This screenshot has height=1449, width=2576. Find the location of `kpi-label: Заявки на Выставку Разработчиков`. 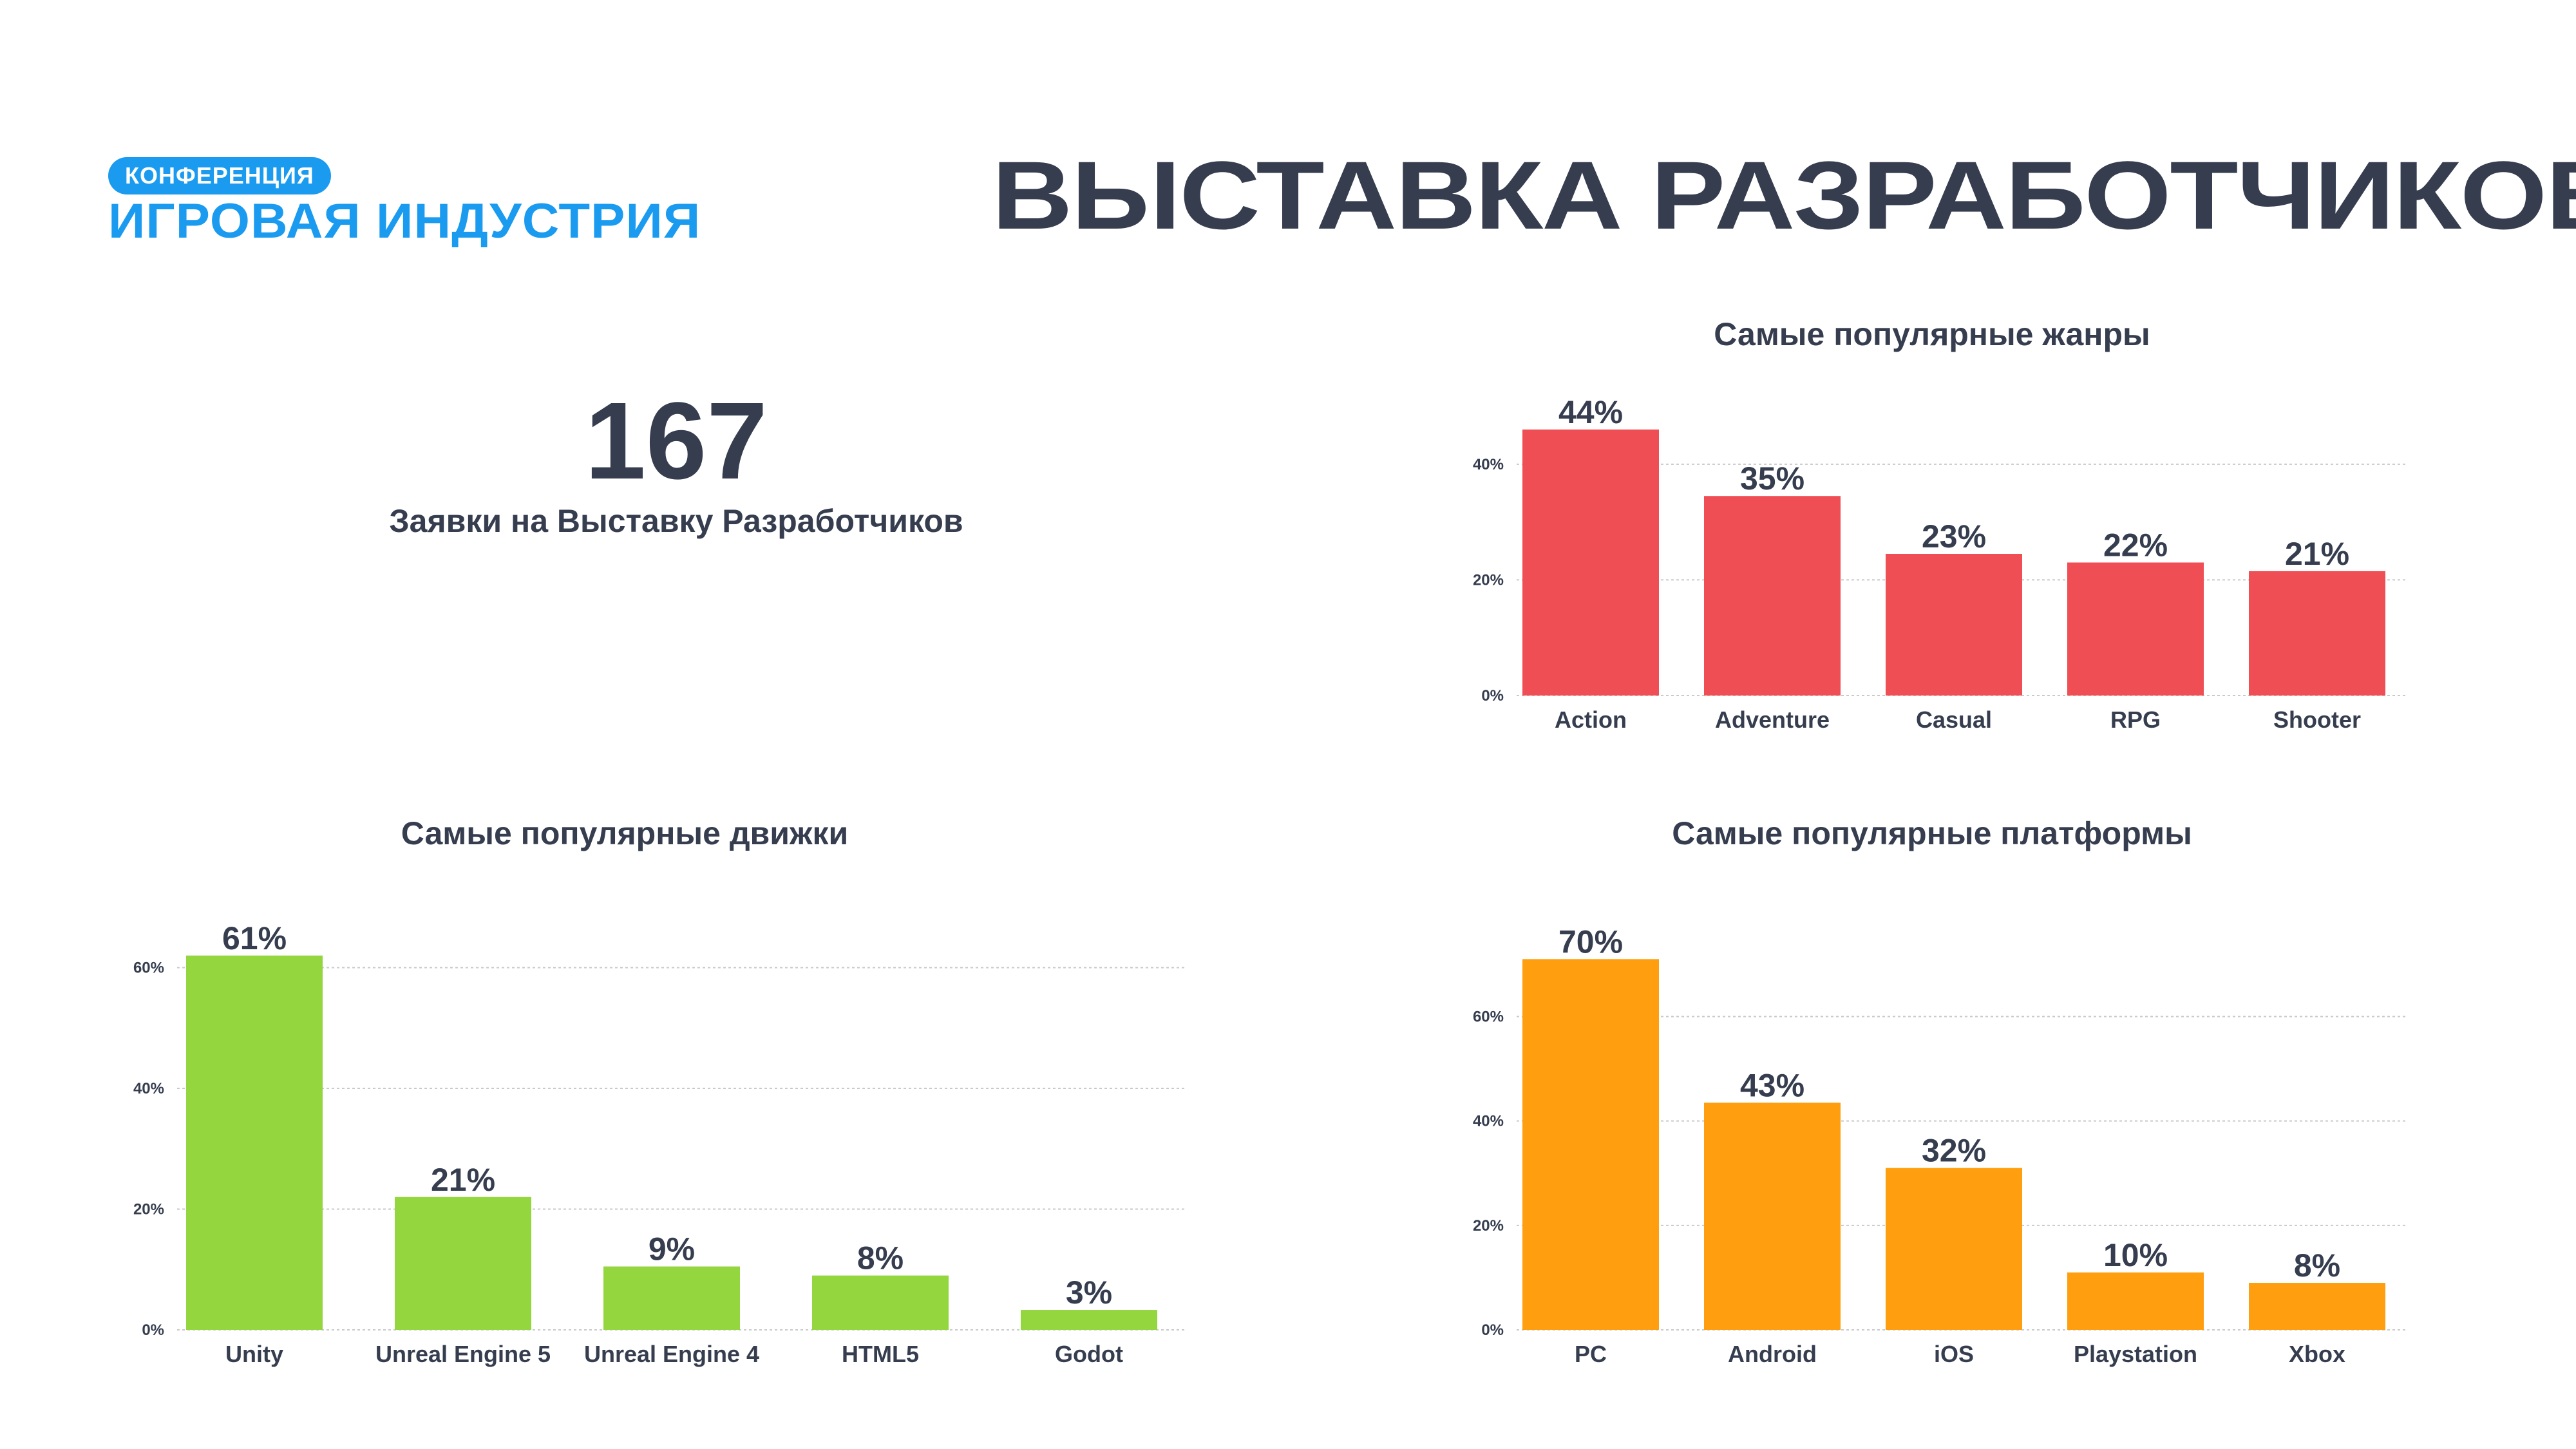

kpi-label: Заявки на Выставку Разработчиков is located at coordinates (676, 521).